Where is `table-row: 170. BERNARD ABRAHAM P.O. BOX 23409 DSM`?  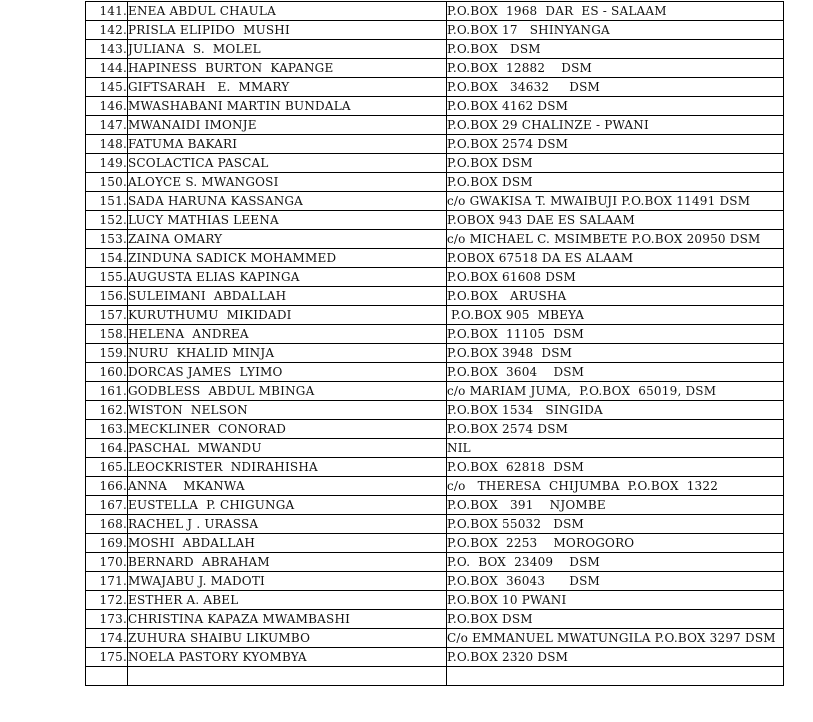
table-row: 170. BERNARD ABRAHAM P.O. BOX 23409 DSM is located at coordinates (434, 562).